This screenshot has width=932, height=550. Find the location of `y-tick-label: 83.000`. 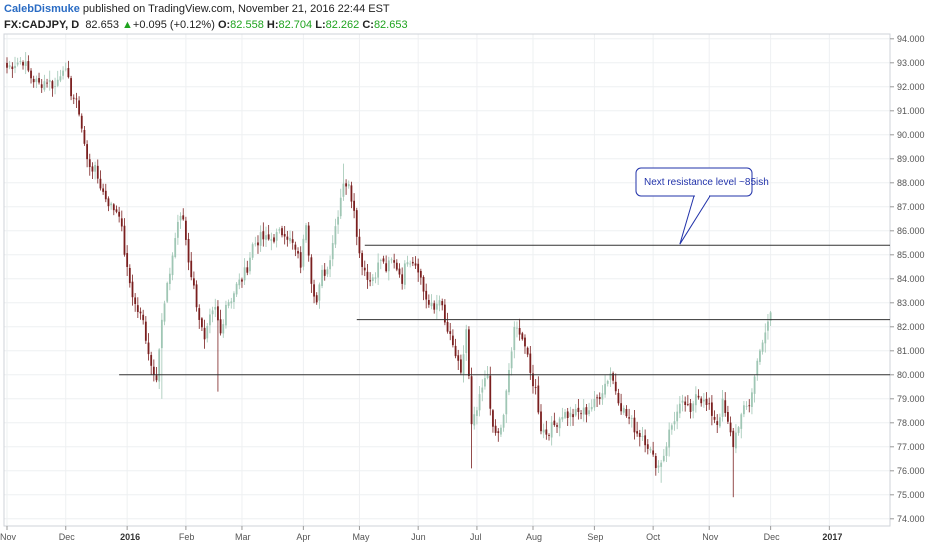

y-tick-label: 83.000 is located at coordinates (911, 303).